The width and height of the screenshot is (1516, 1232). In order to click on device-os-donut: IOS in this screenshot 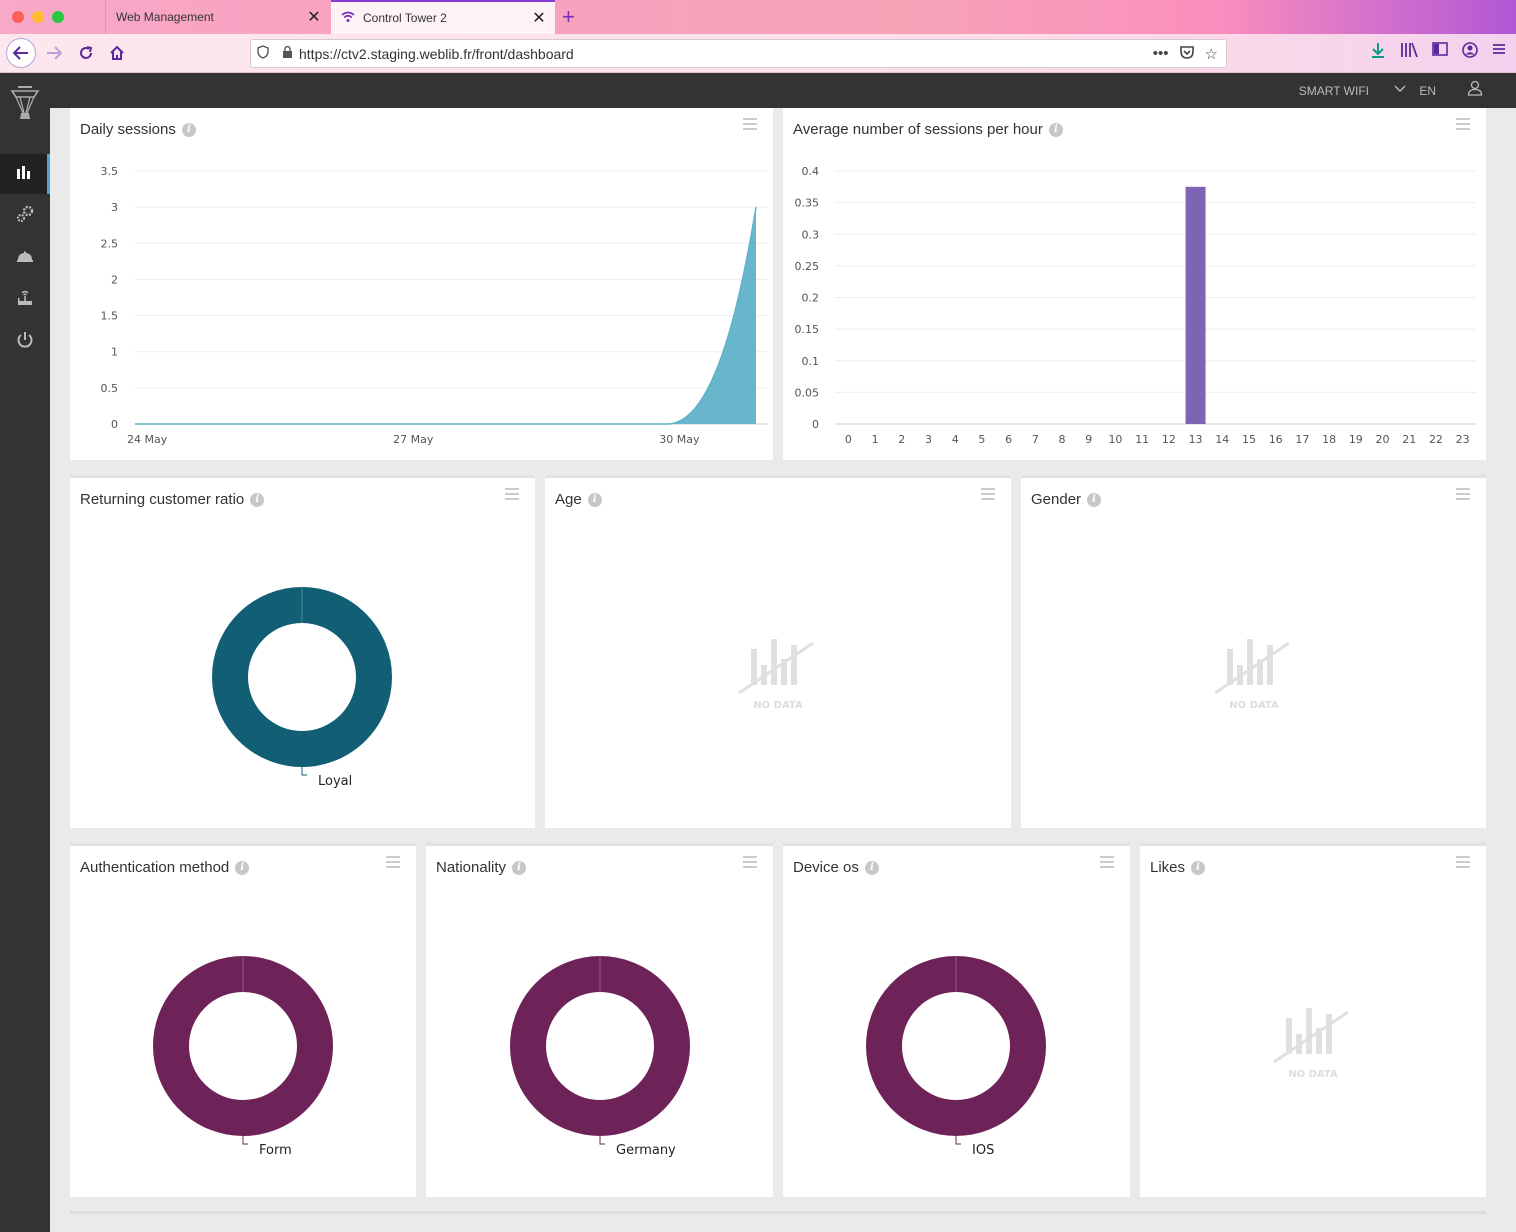, I will do `click(956, 1057)`.